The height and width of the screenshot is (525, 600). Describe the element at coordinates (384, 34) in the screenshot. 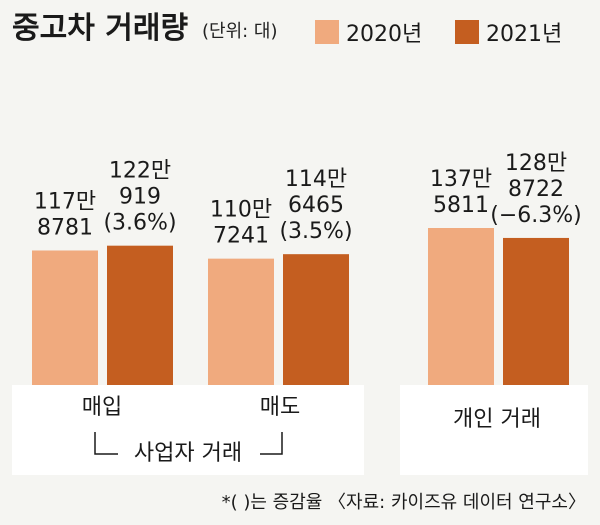

I see `legend-label-2020: 2020년` at that location.